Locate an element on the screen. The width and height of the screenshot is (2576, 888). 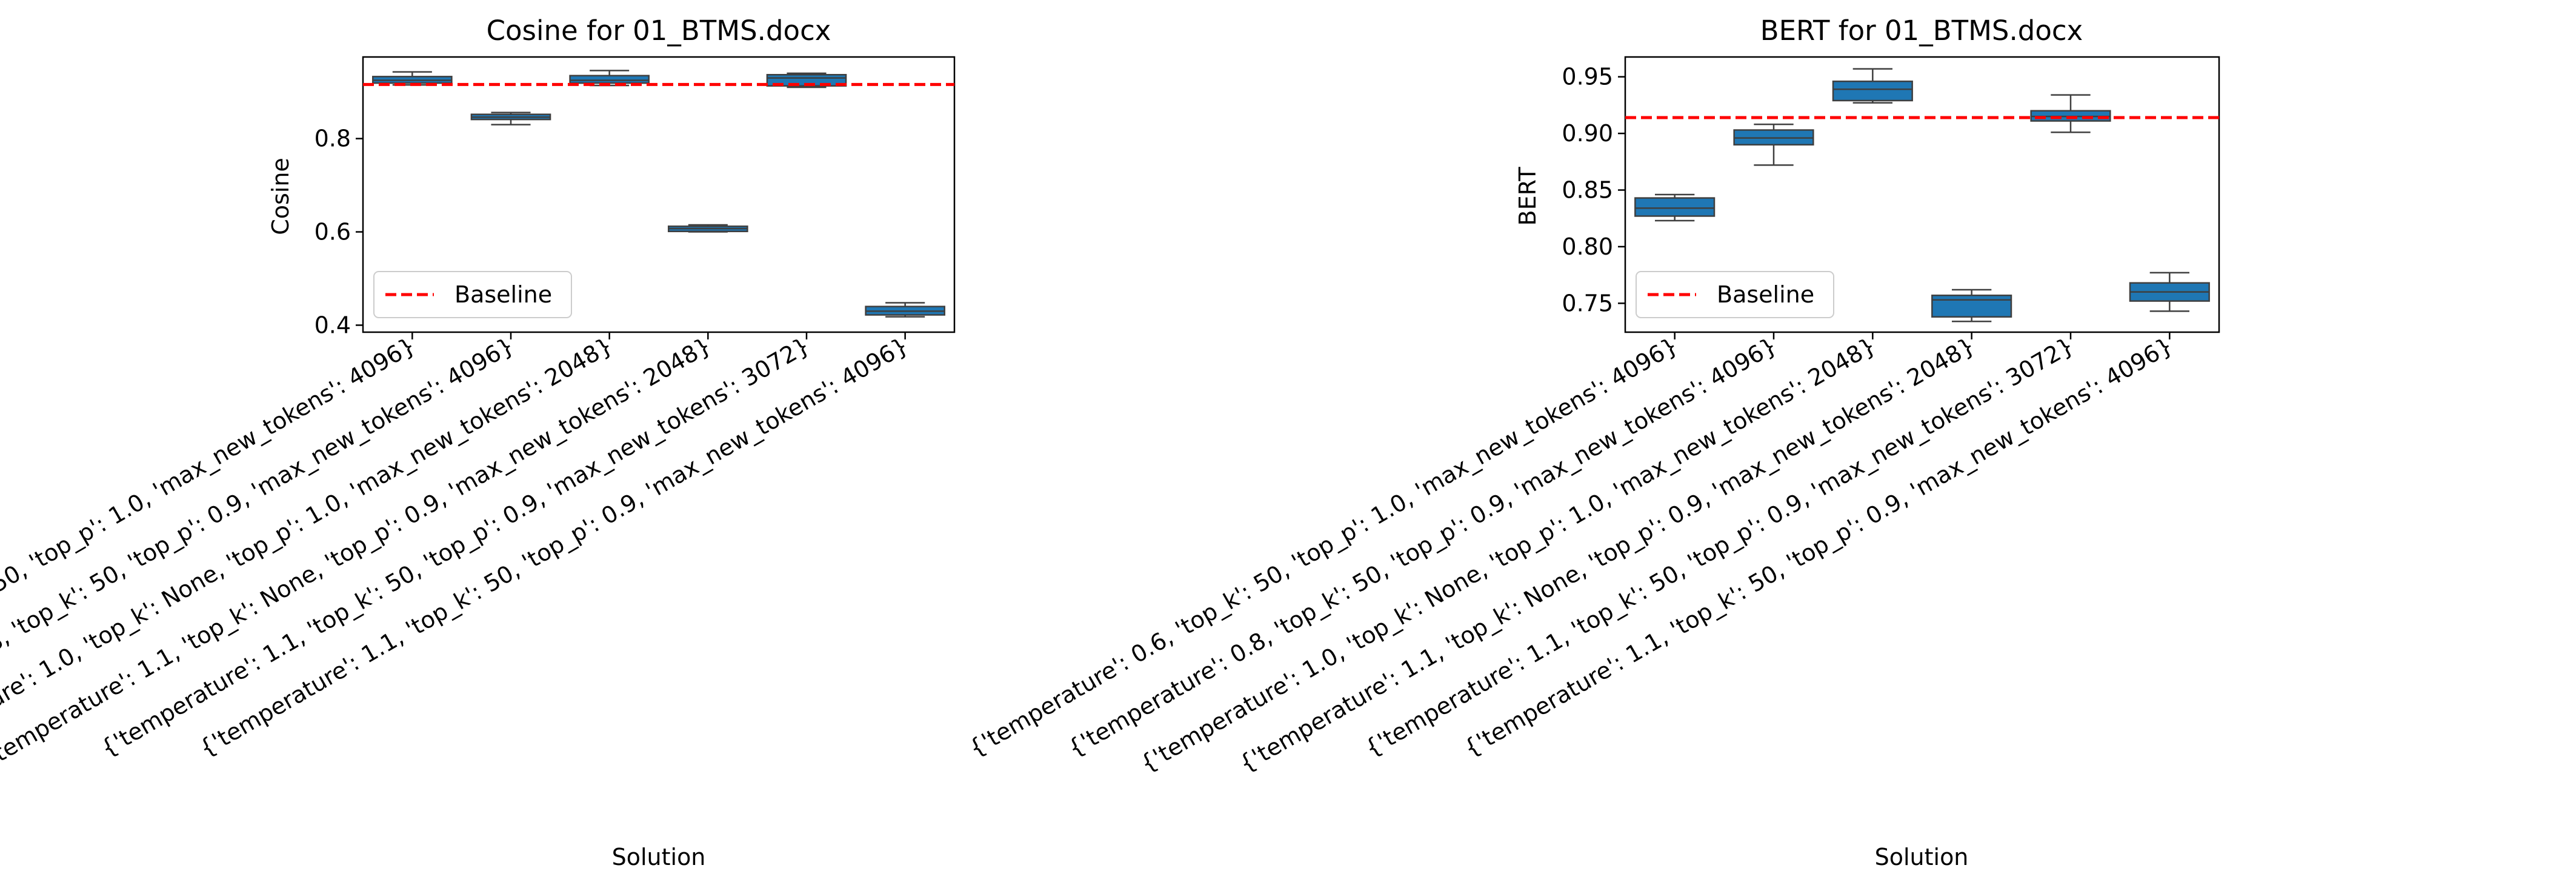
y-tick-label: 0.85 is located at coordinates (1587, 190).